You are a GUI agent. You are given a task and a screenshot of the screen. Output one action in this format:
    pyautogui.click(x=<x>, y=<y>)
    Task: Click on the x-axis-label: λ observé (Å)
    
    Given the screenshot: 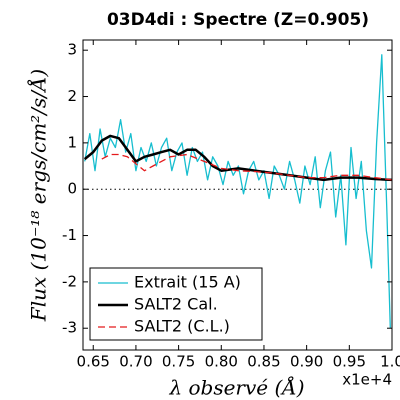 What is the action you would take?
    pyautogui.click(x=236, y=387)
    